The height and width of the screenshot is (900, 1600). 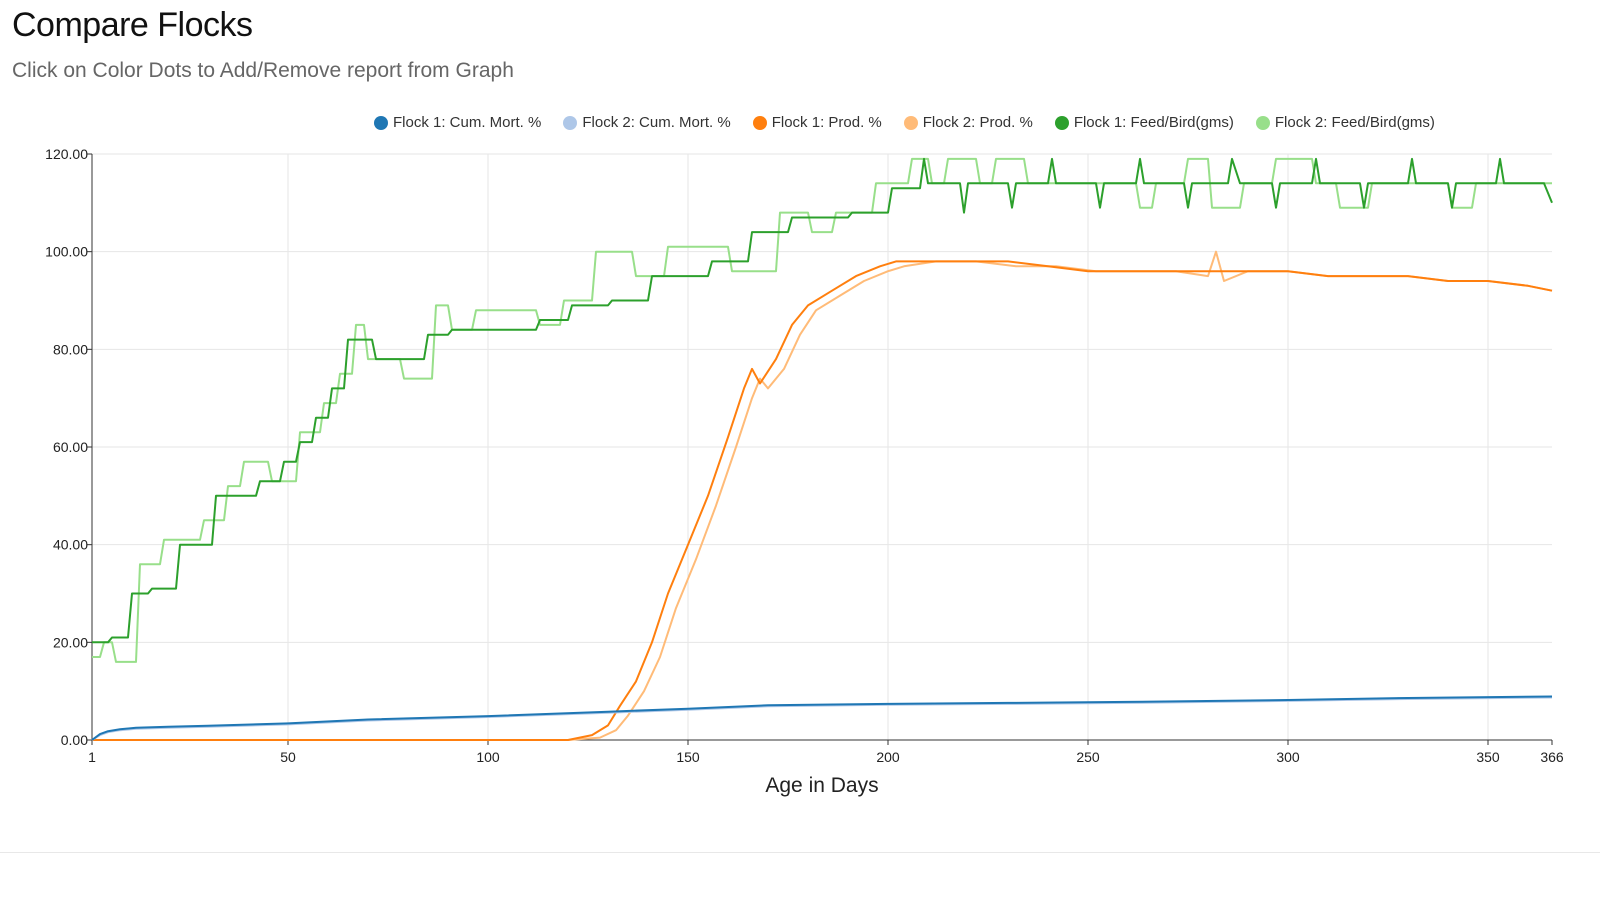 What do you see at coordinates (656, 122) in the screenshot?
I see `legend-label: Flock 2: Cum. Mort. %` at bounding box center [656, 122].